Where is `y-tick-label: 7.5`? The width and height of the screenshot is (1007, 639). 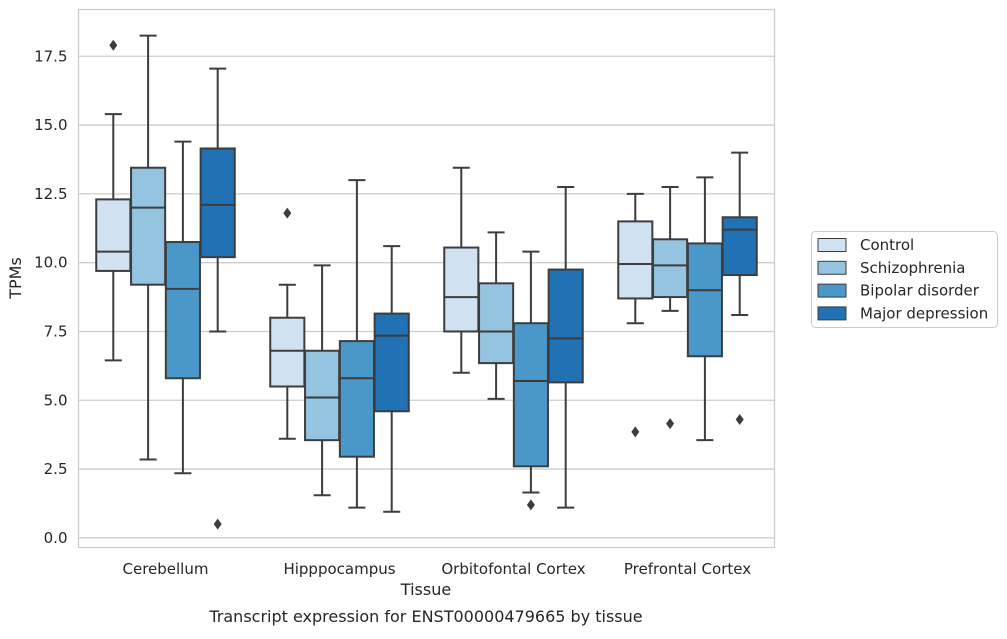 y-tick-label: 7.5 is located at coordinates (56, 331).